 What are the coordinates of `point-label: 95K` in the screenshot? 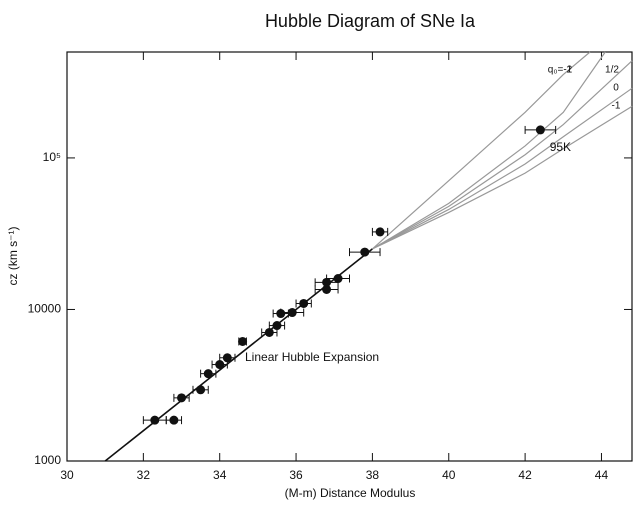 It's located at (560, 147).